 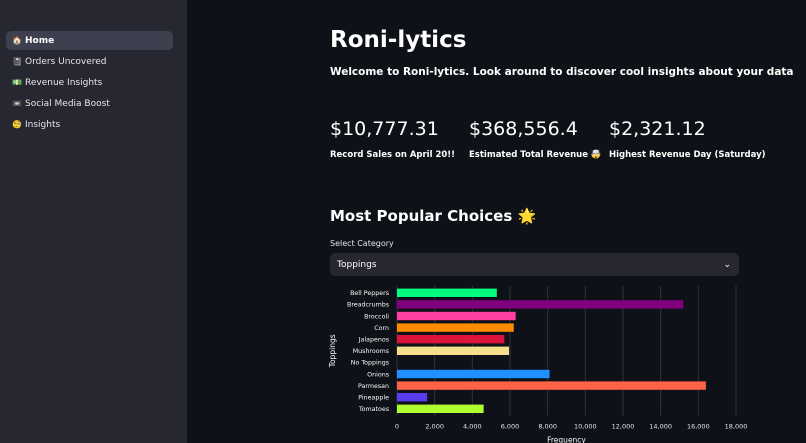 What do you see at coordinates (332, 351) in the screenshot?
I see `y-axis-title: Toppings` at bounding box center [332, 351].